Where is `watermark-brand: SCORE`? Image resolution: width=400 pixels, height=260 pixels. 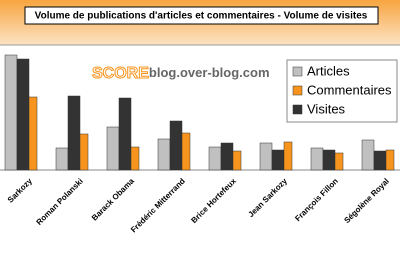
watermark-brand: SCORE is located at coordinates (120, 73).